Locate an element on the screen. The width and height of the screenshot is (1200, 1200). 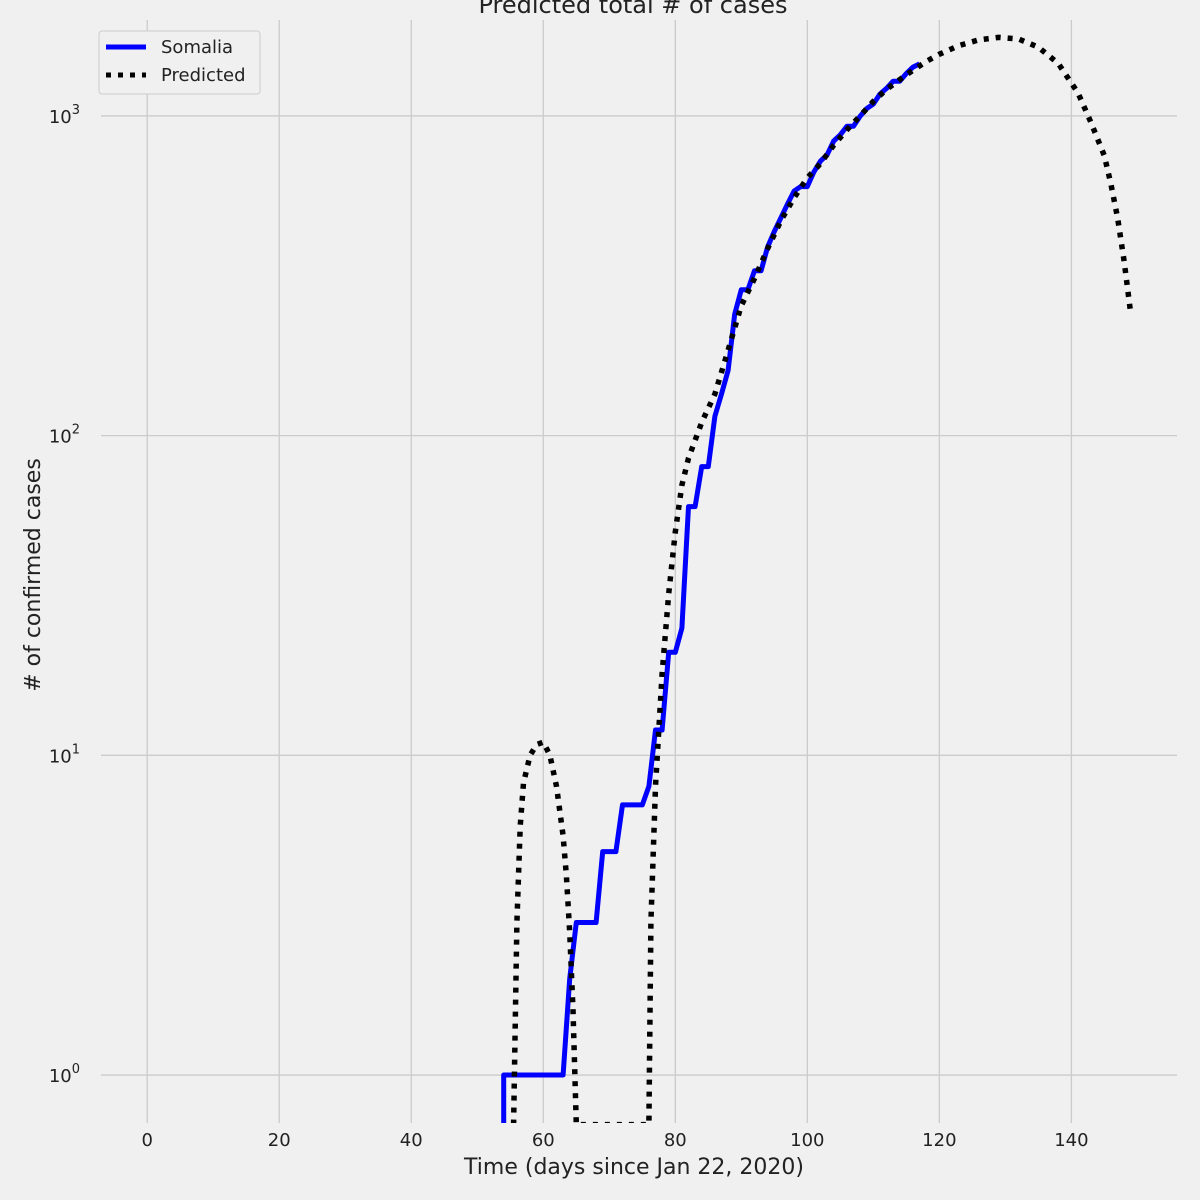
legend-label-predicted: Predicted is located at coordinates (203, 75).